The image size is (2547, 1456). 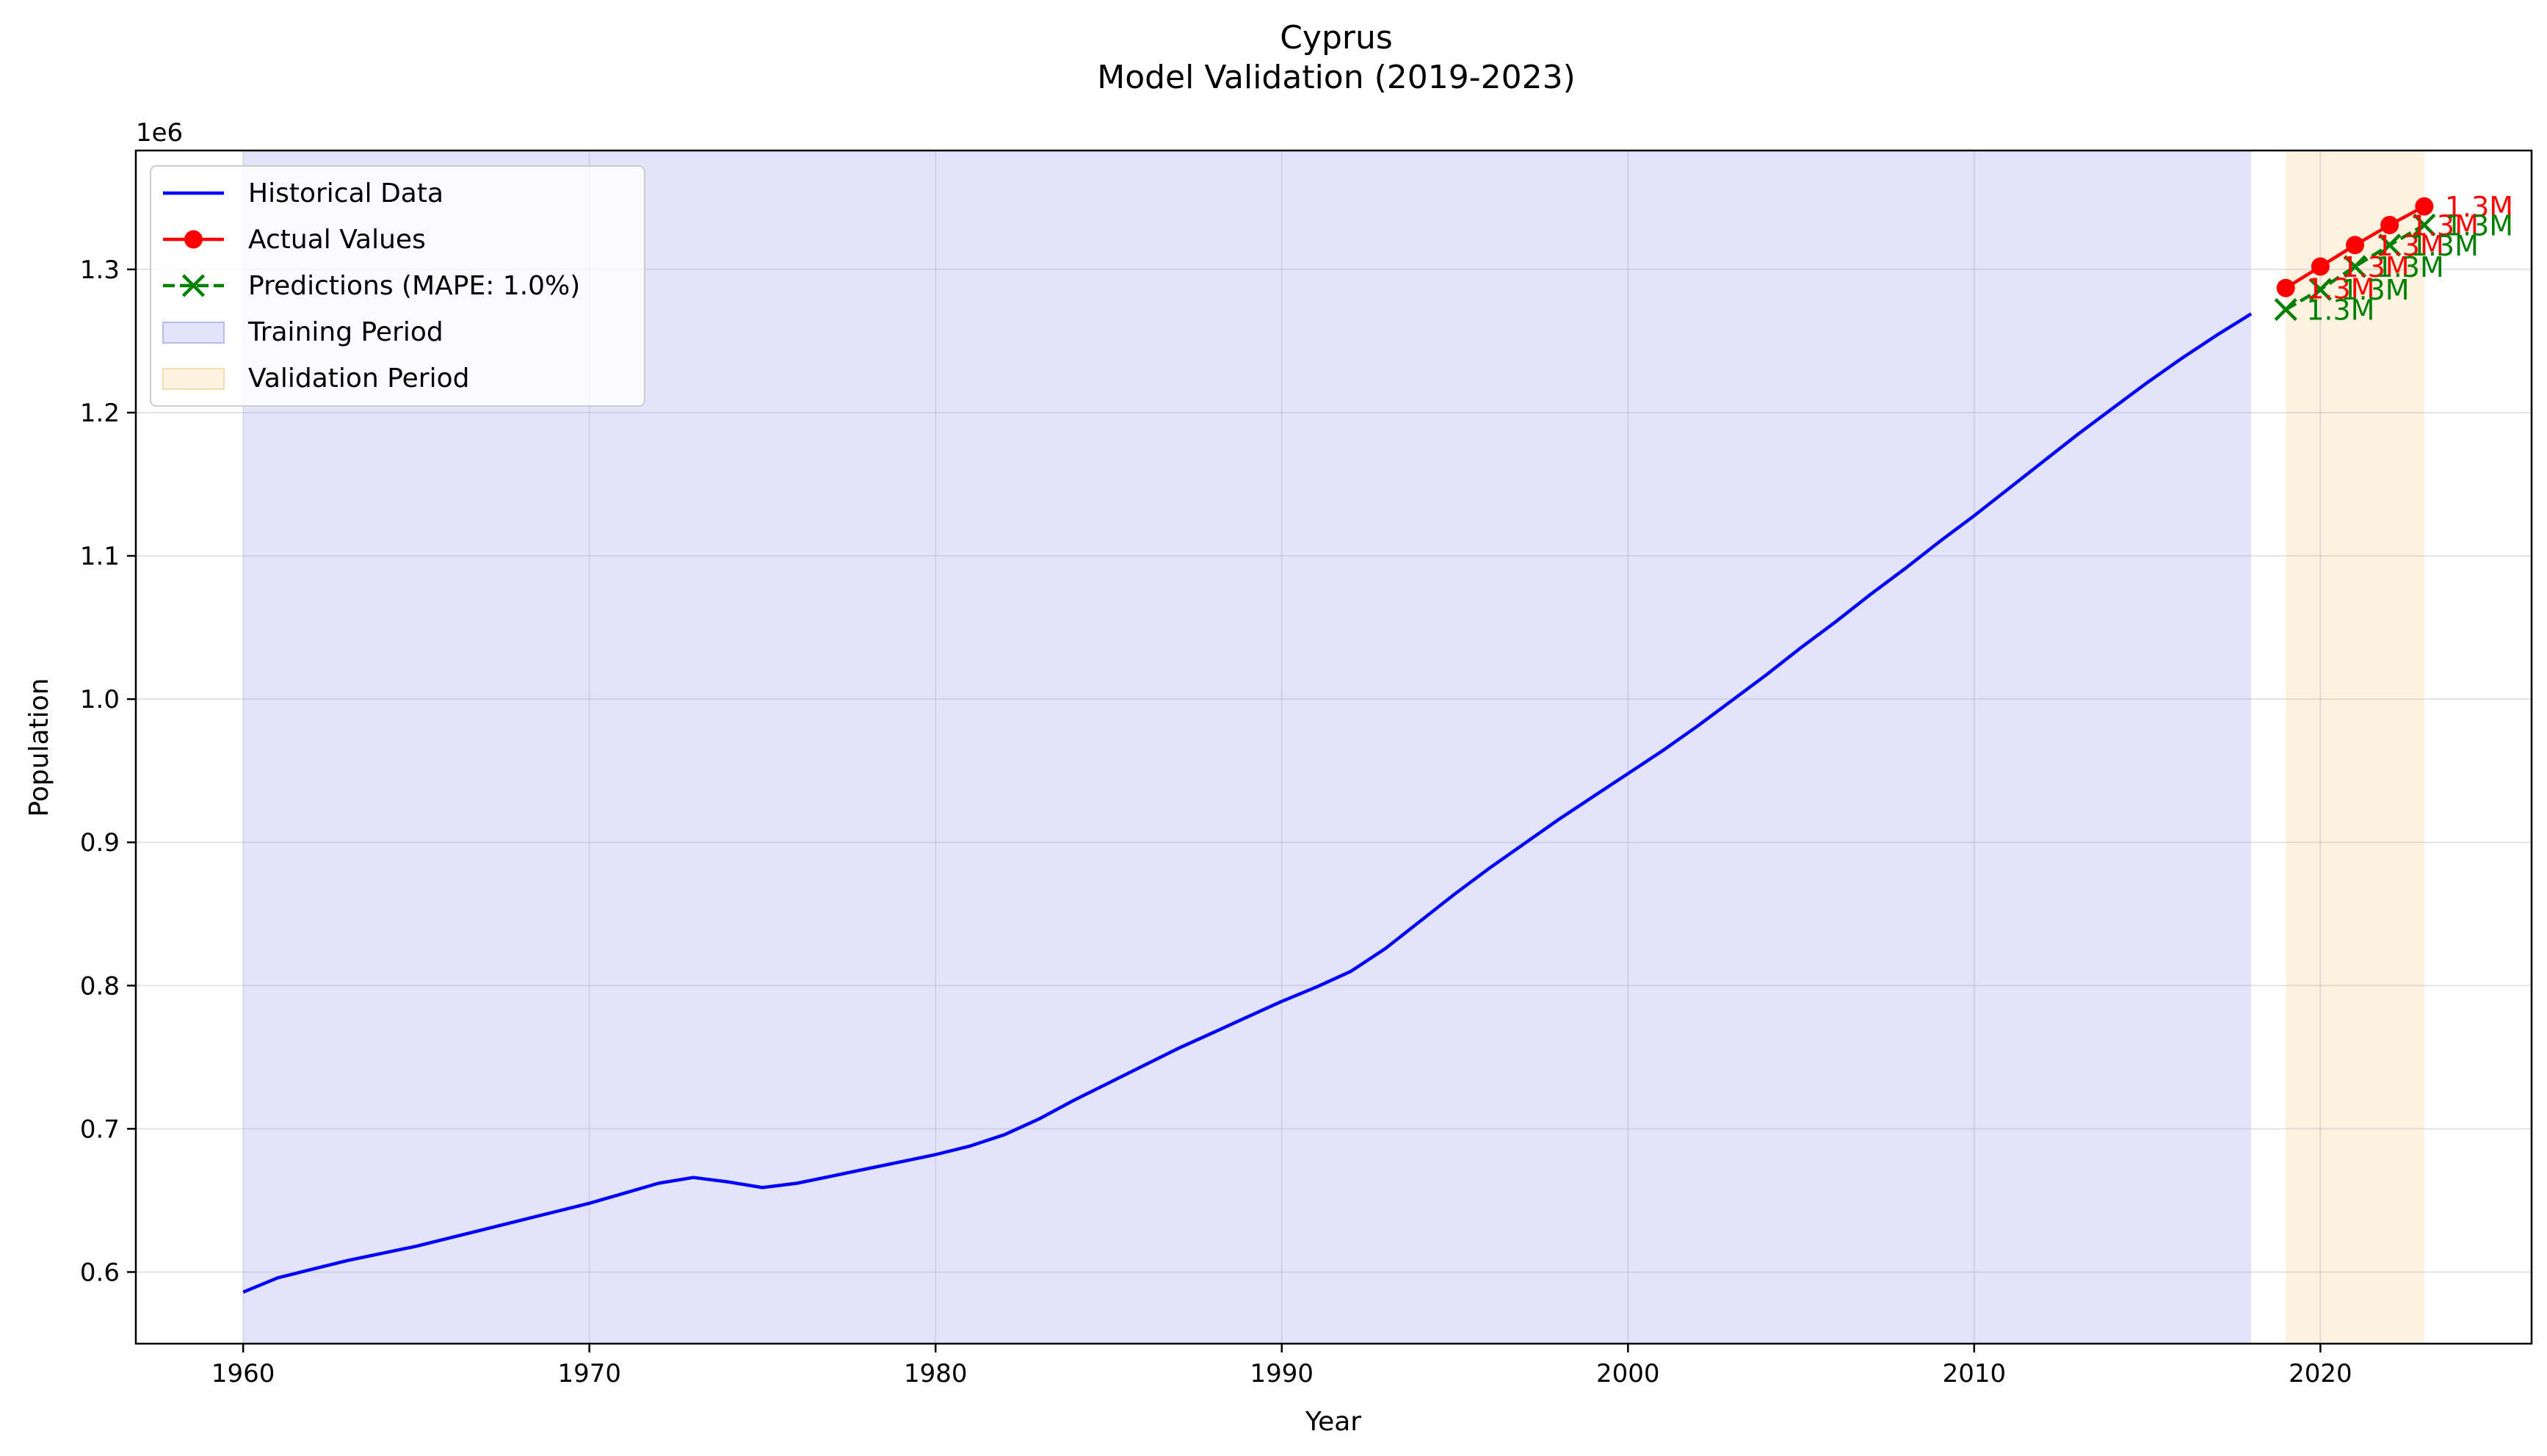 I want to click on legend-box, so click(x=398, y=286).